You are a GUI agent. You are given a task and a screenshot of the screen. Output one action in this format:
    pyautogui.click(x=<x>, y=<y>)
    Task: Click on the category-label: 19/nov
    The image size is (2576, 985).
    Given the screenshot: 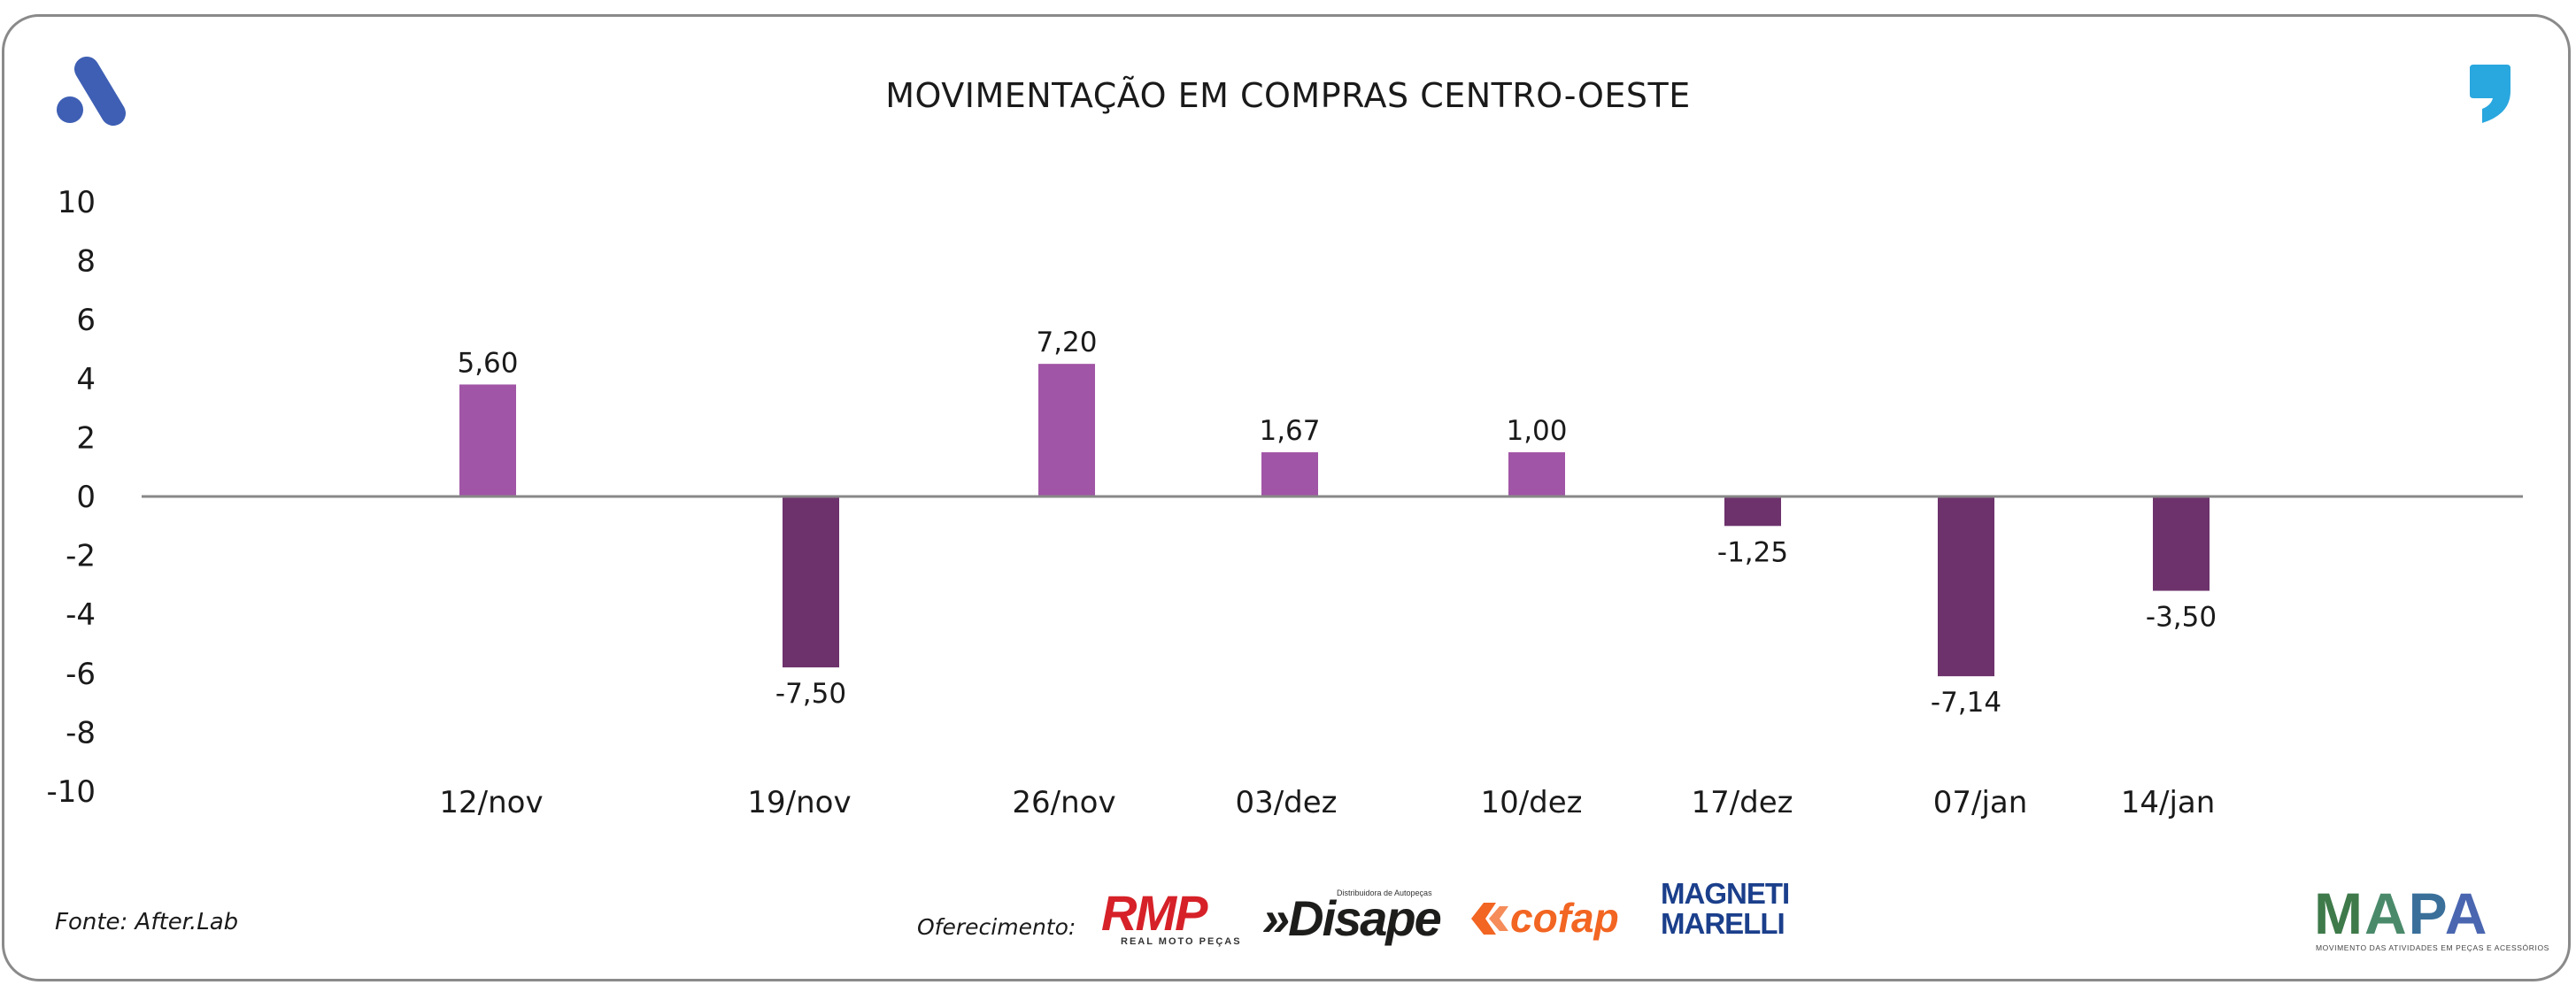 What is the action you would take?
    pyautogui.click(x=799, y=802)
    